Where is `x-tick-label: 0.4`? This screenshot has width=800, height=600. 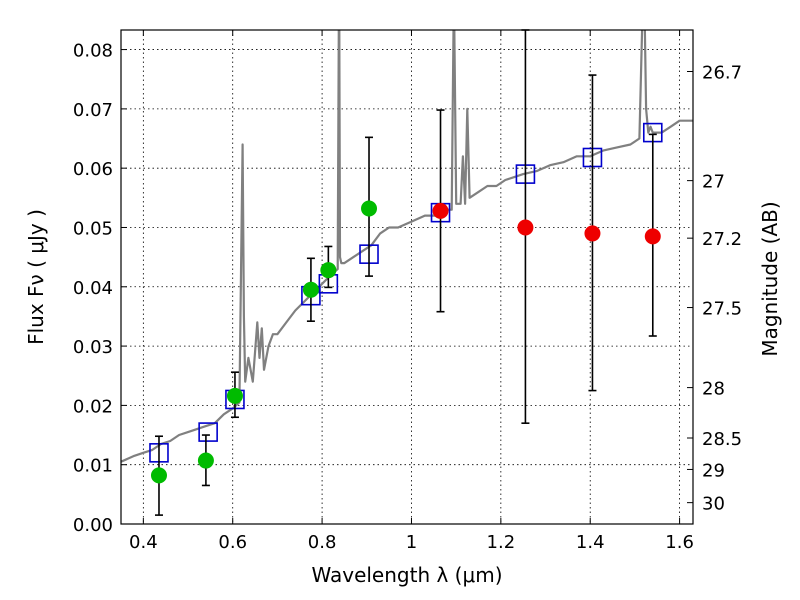 x-tick-label: 0.4 is located at coordinates (143, 542).